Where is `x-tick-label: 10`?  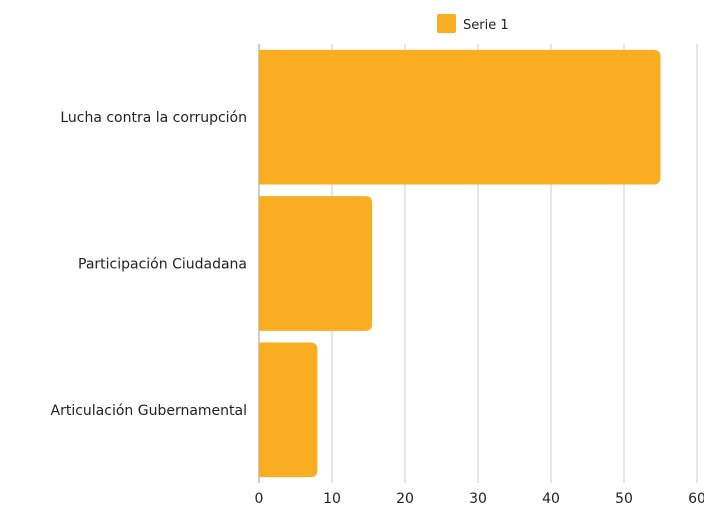
x-tick-label: 10 is located at coordinates (332, 499).